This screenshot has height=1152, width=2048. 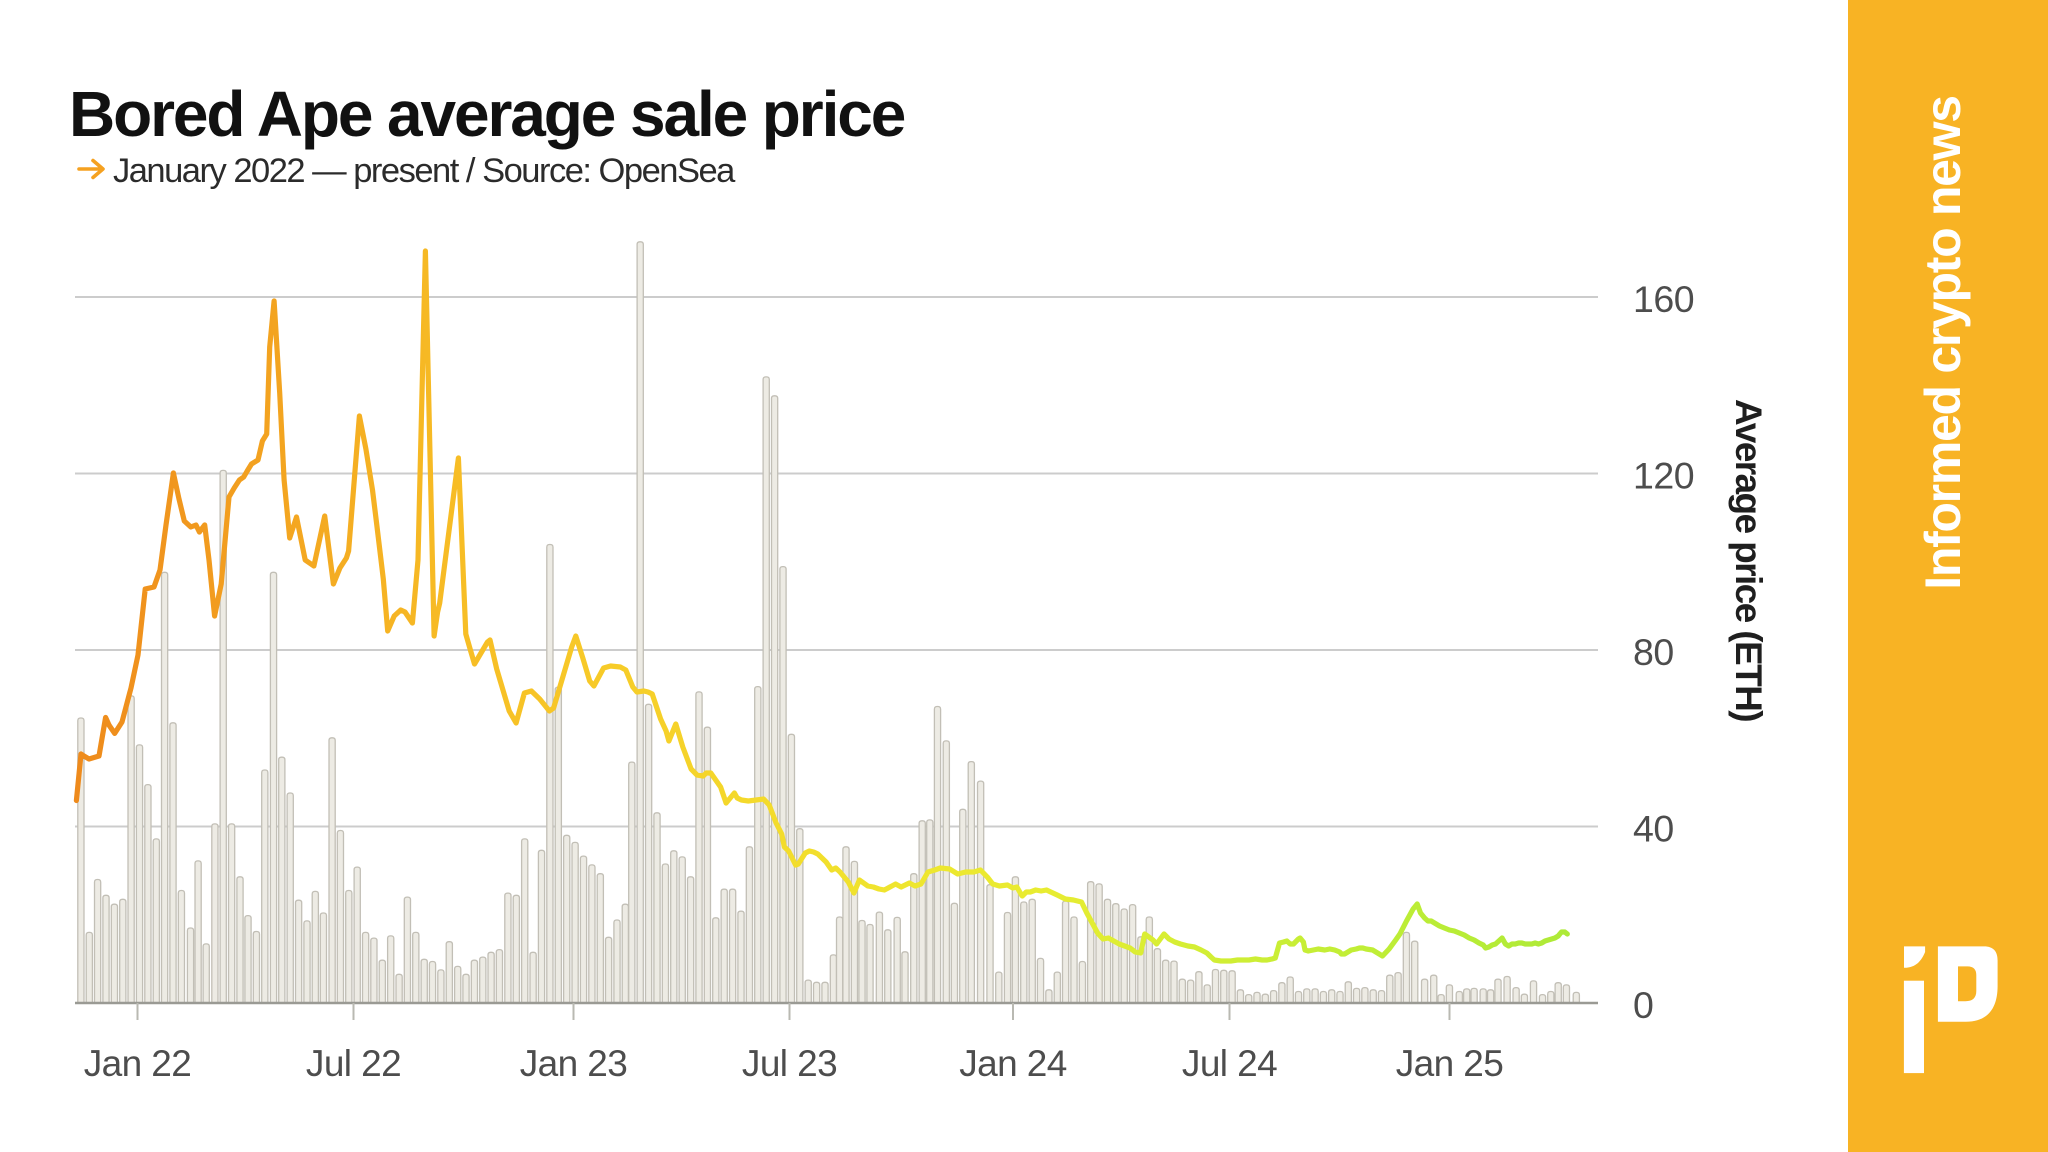 I want to click on svg-text: Jan 23, so click(x=574, y=1063).